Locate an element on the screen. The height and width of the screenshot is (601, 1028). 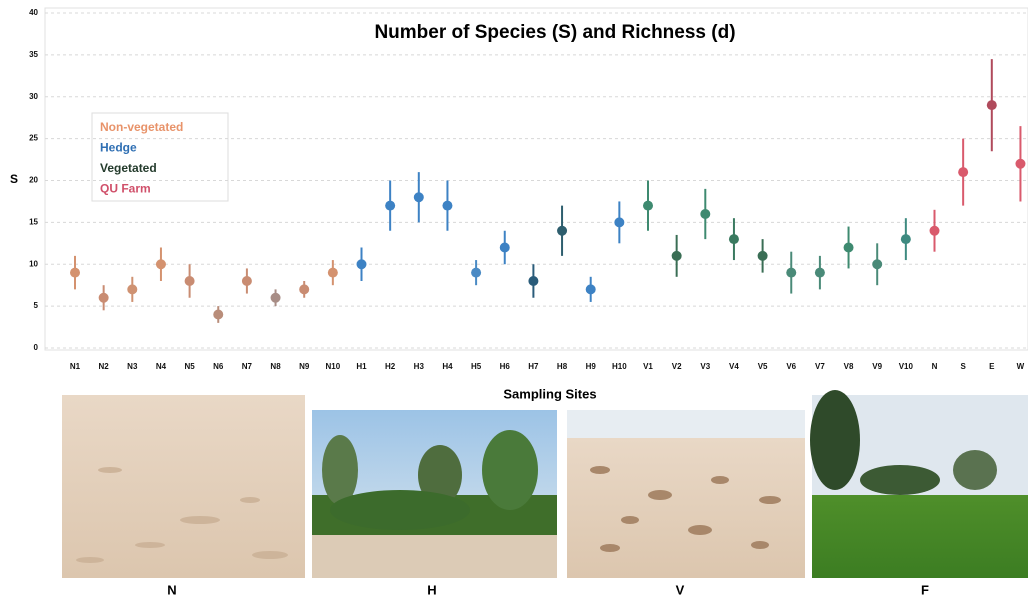
legend is located at coordinates (160, 157).